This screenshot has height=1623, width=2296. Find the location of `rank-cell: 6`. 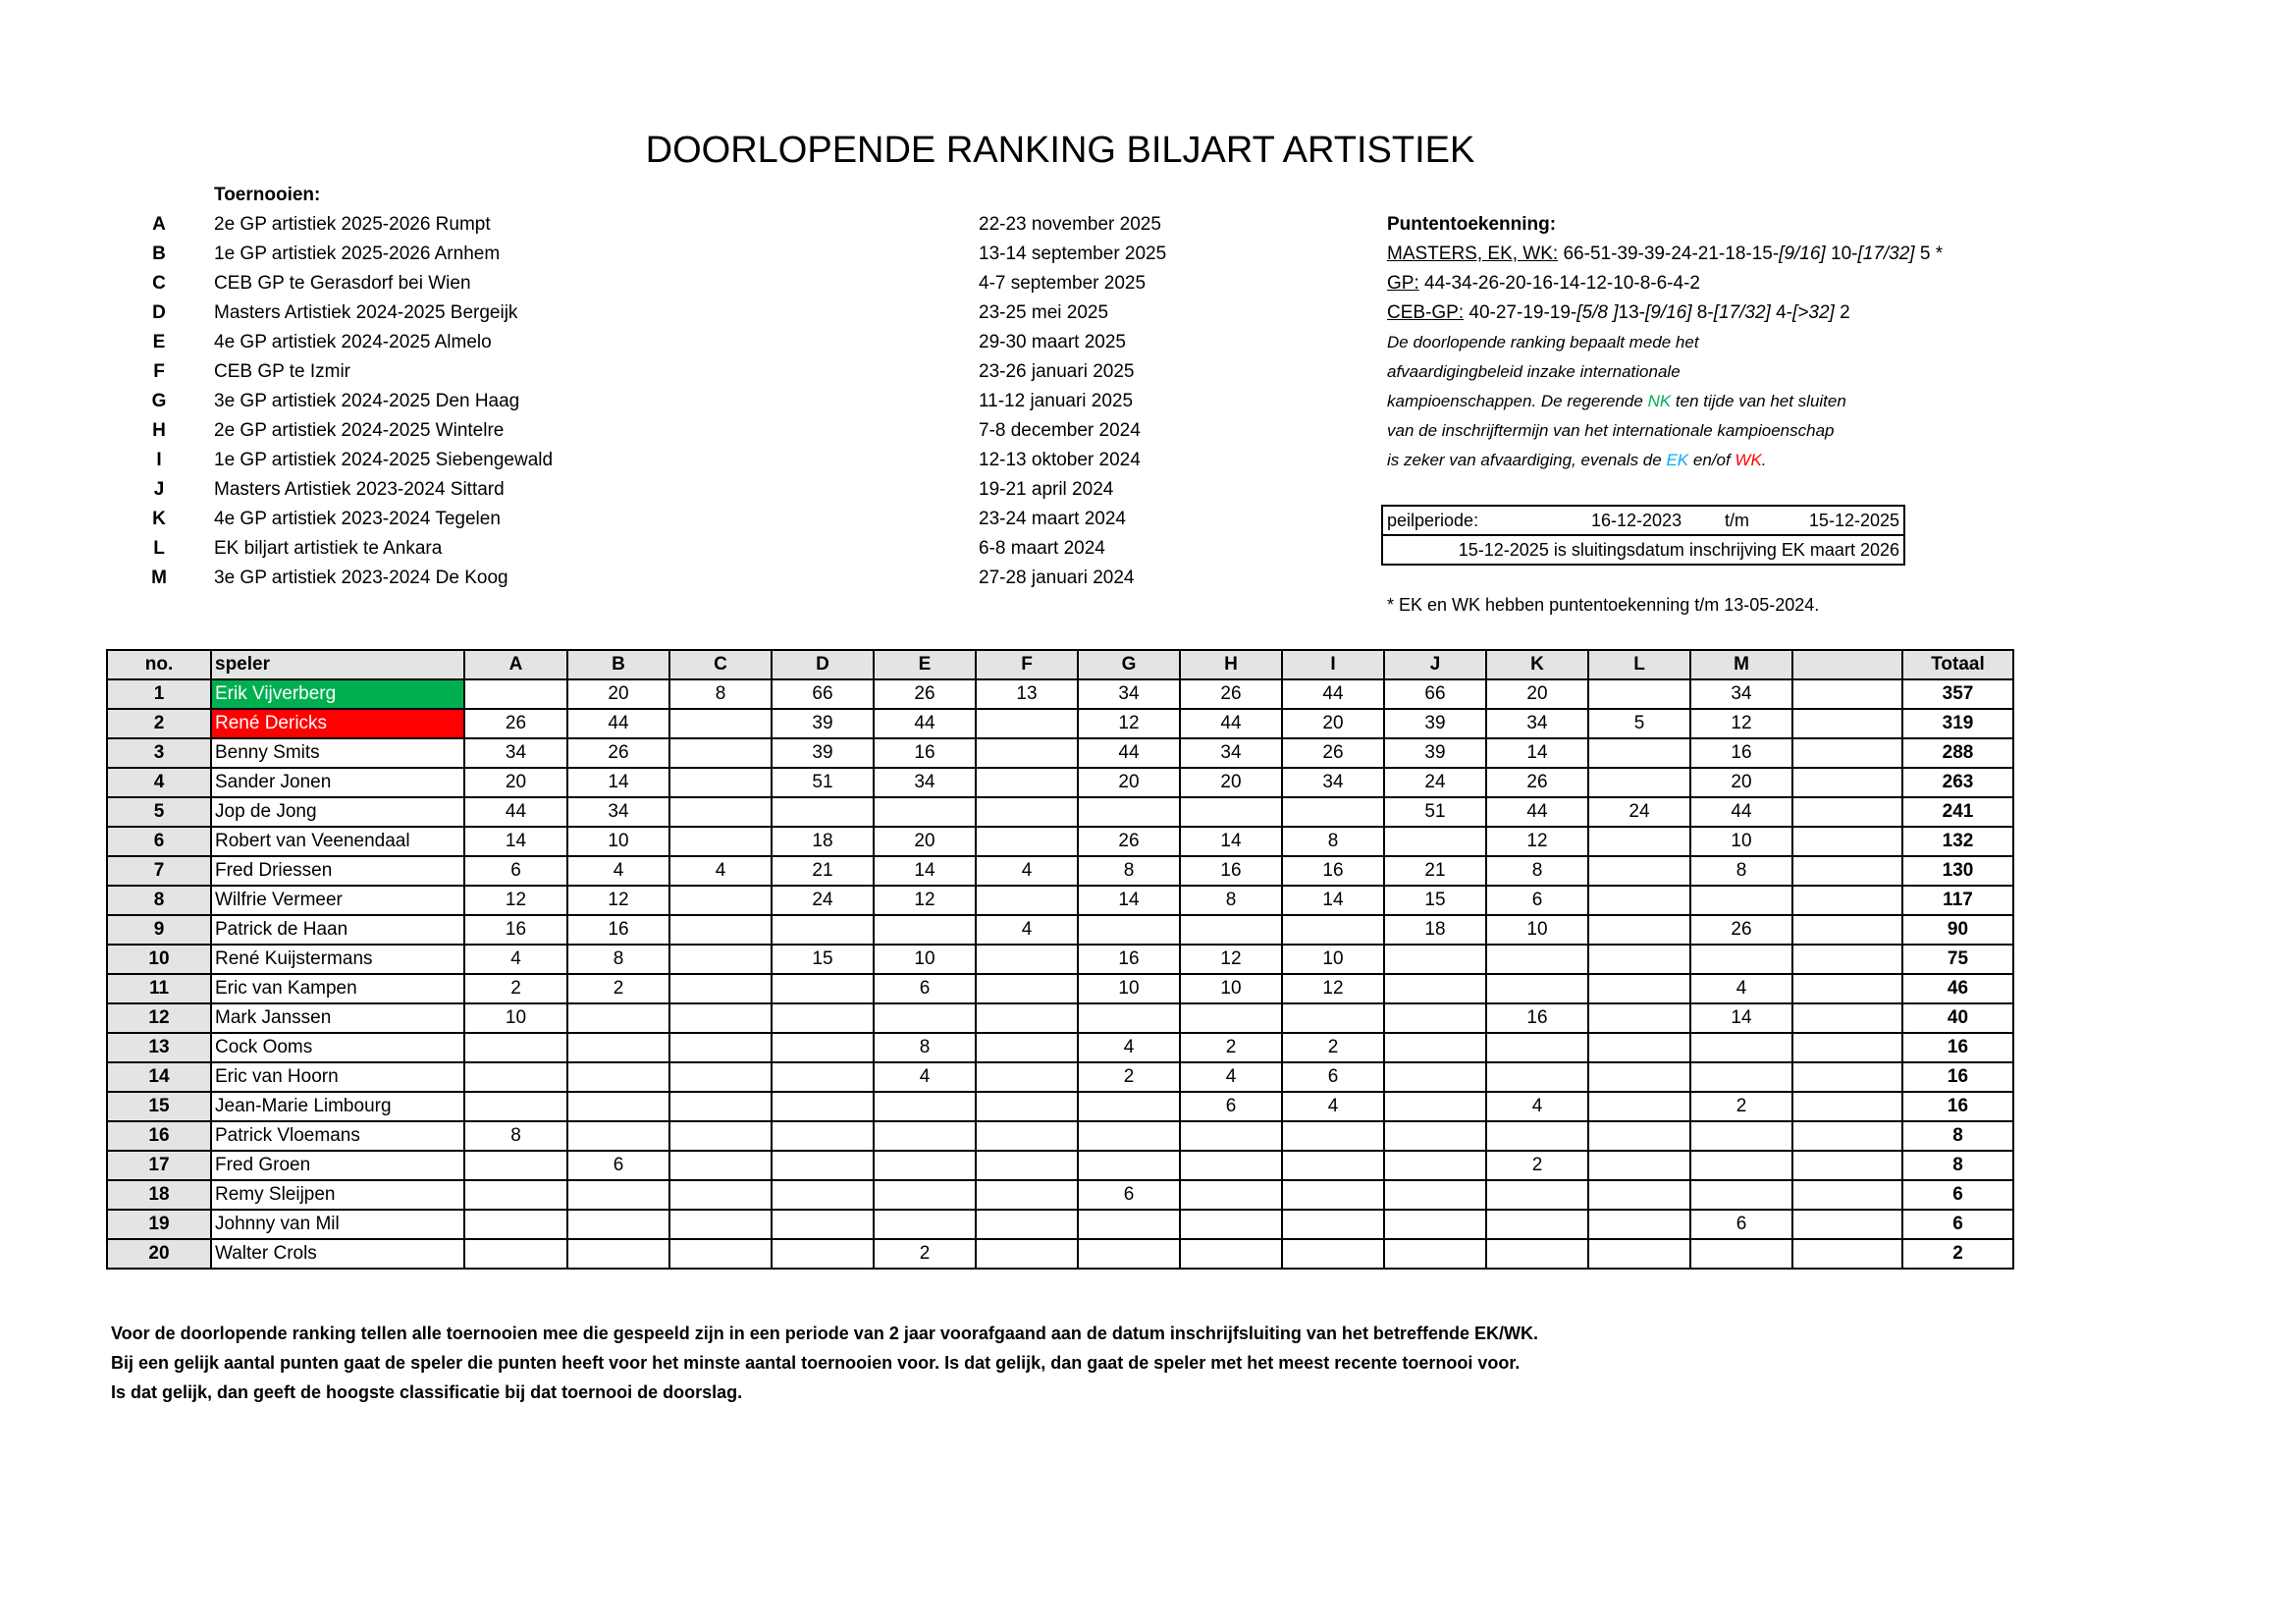

rank-cell: 6 is located at coordinates (159, 841).